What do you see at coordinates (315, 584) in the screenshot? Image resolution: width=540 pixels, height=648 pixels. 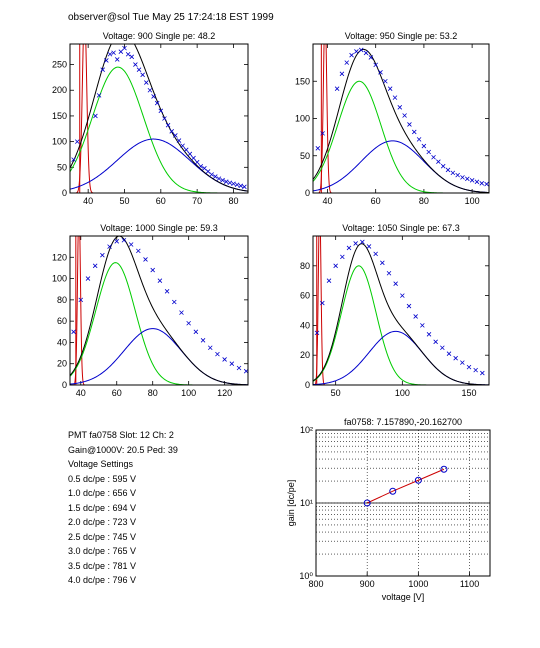 I see `x-tick-label: 800` at bounding box center [315, 584].